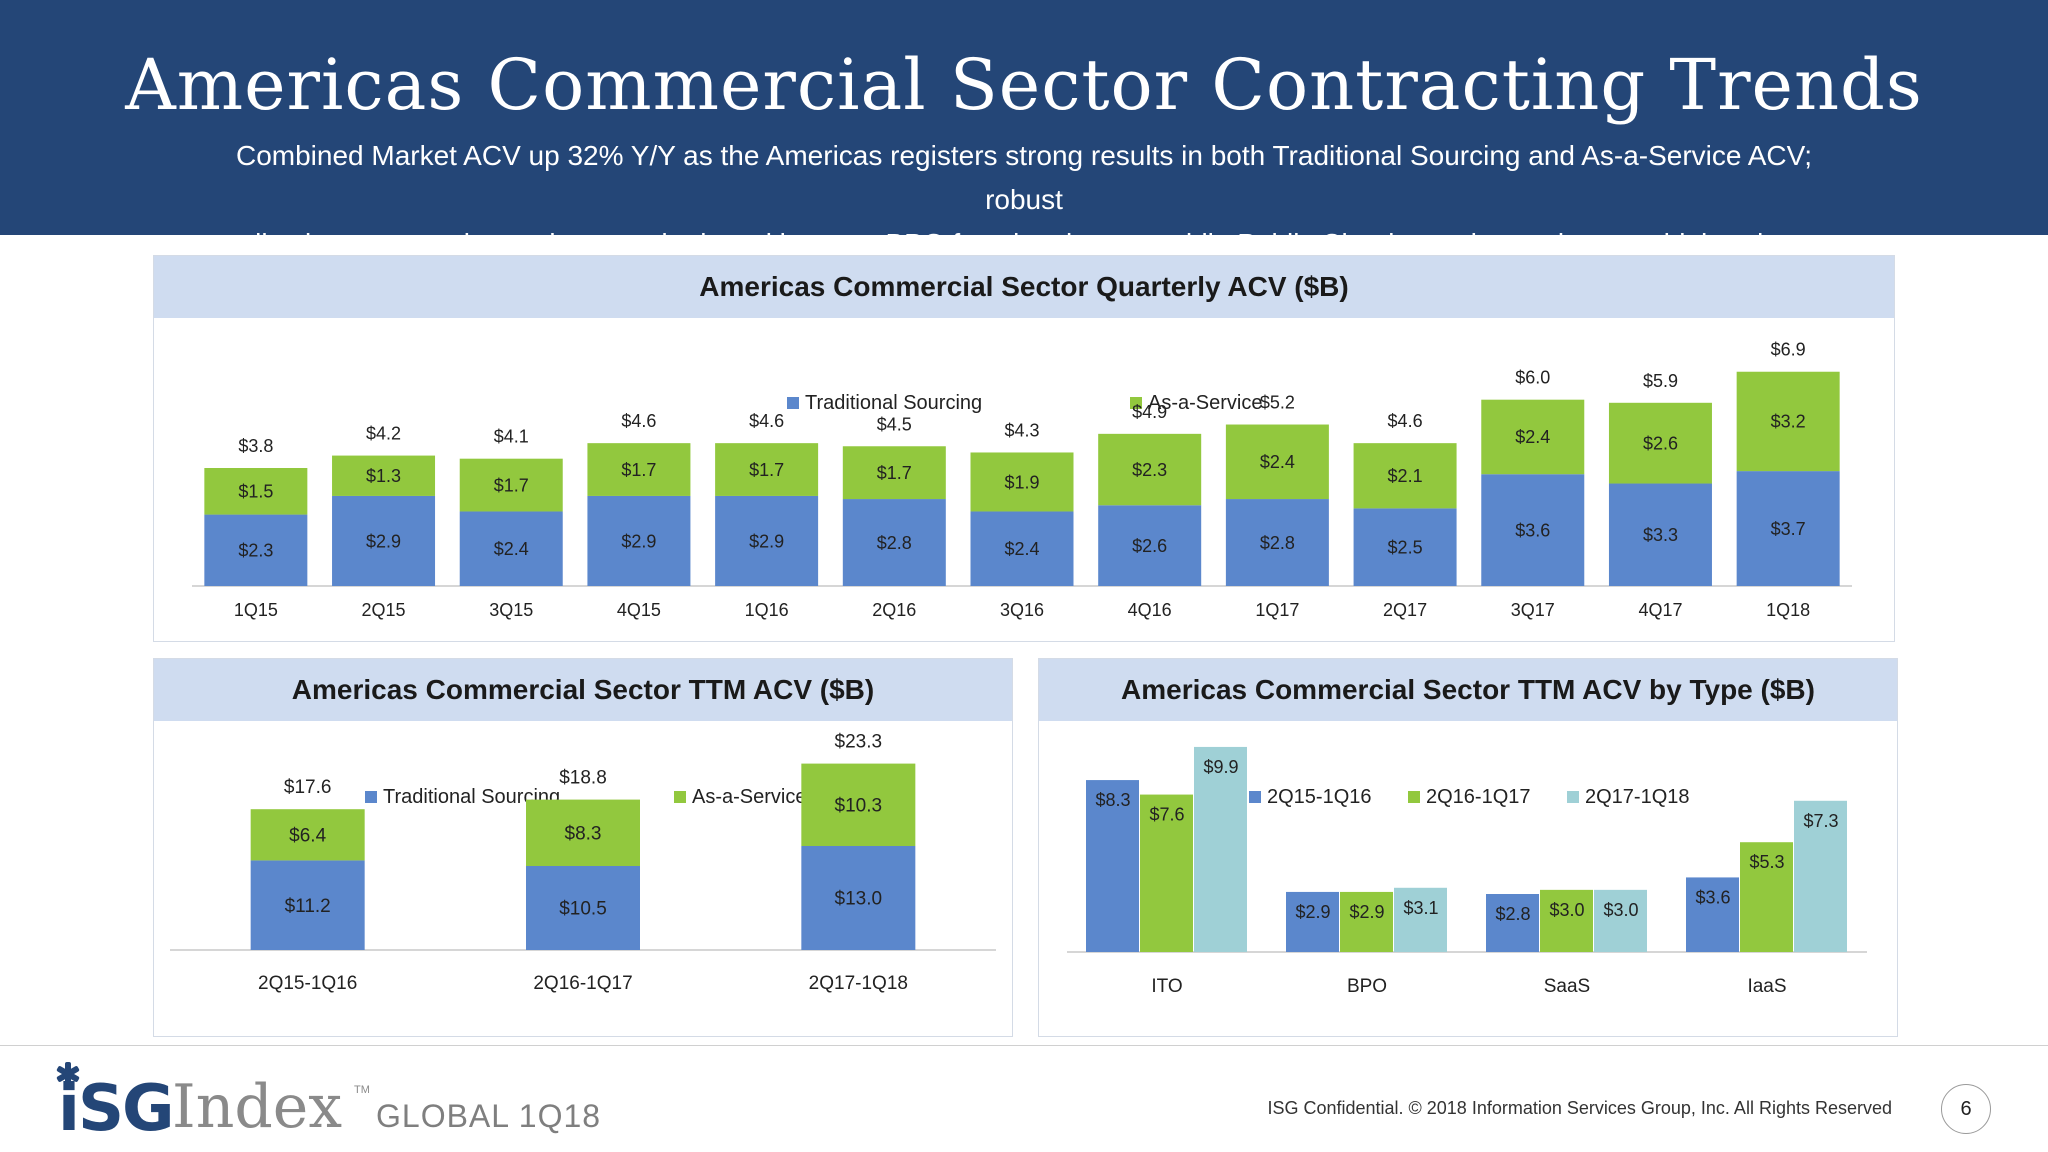  Describe the element at coordinates (255, 446) in the screenshot. I see `total-label: $3.8` at that location.